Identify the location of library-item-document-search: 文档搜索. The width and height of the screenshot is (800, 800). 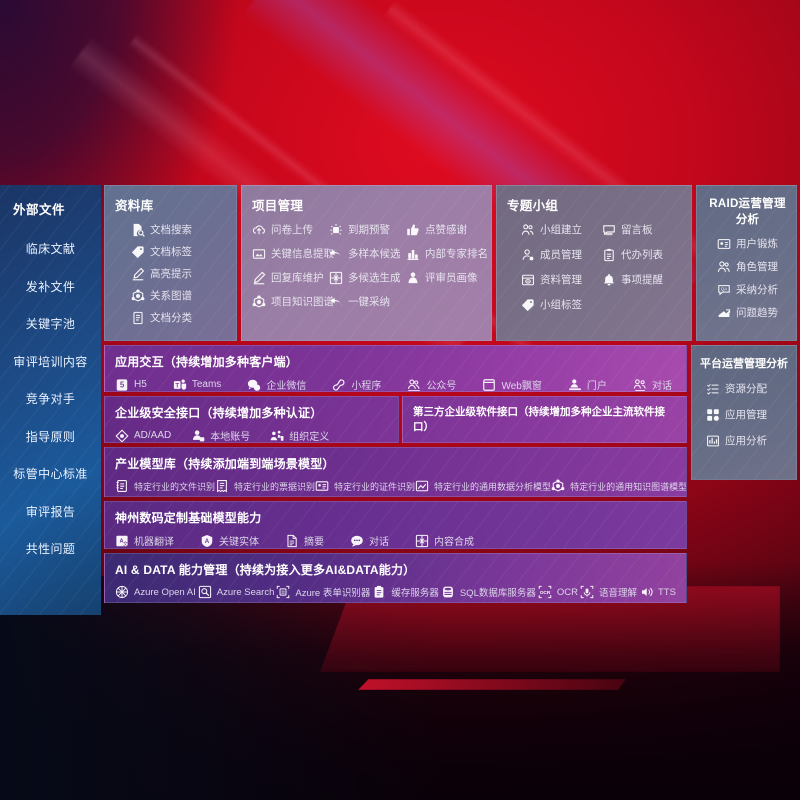
(179, 230).